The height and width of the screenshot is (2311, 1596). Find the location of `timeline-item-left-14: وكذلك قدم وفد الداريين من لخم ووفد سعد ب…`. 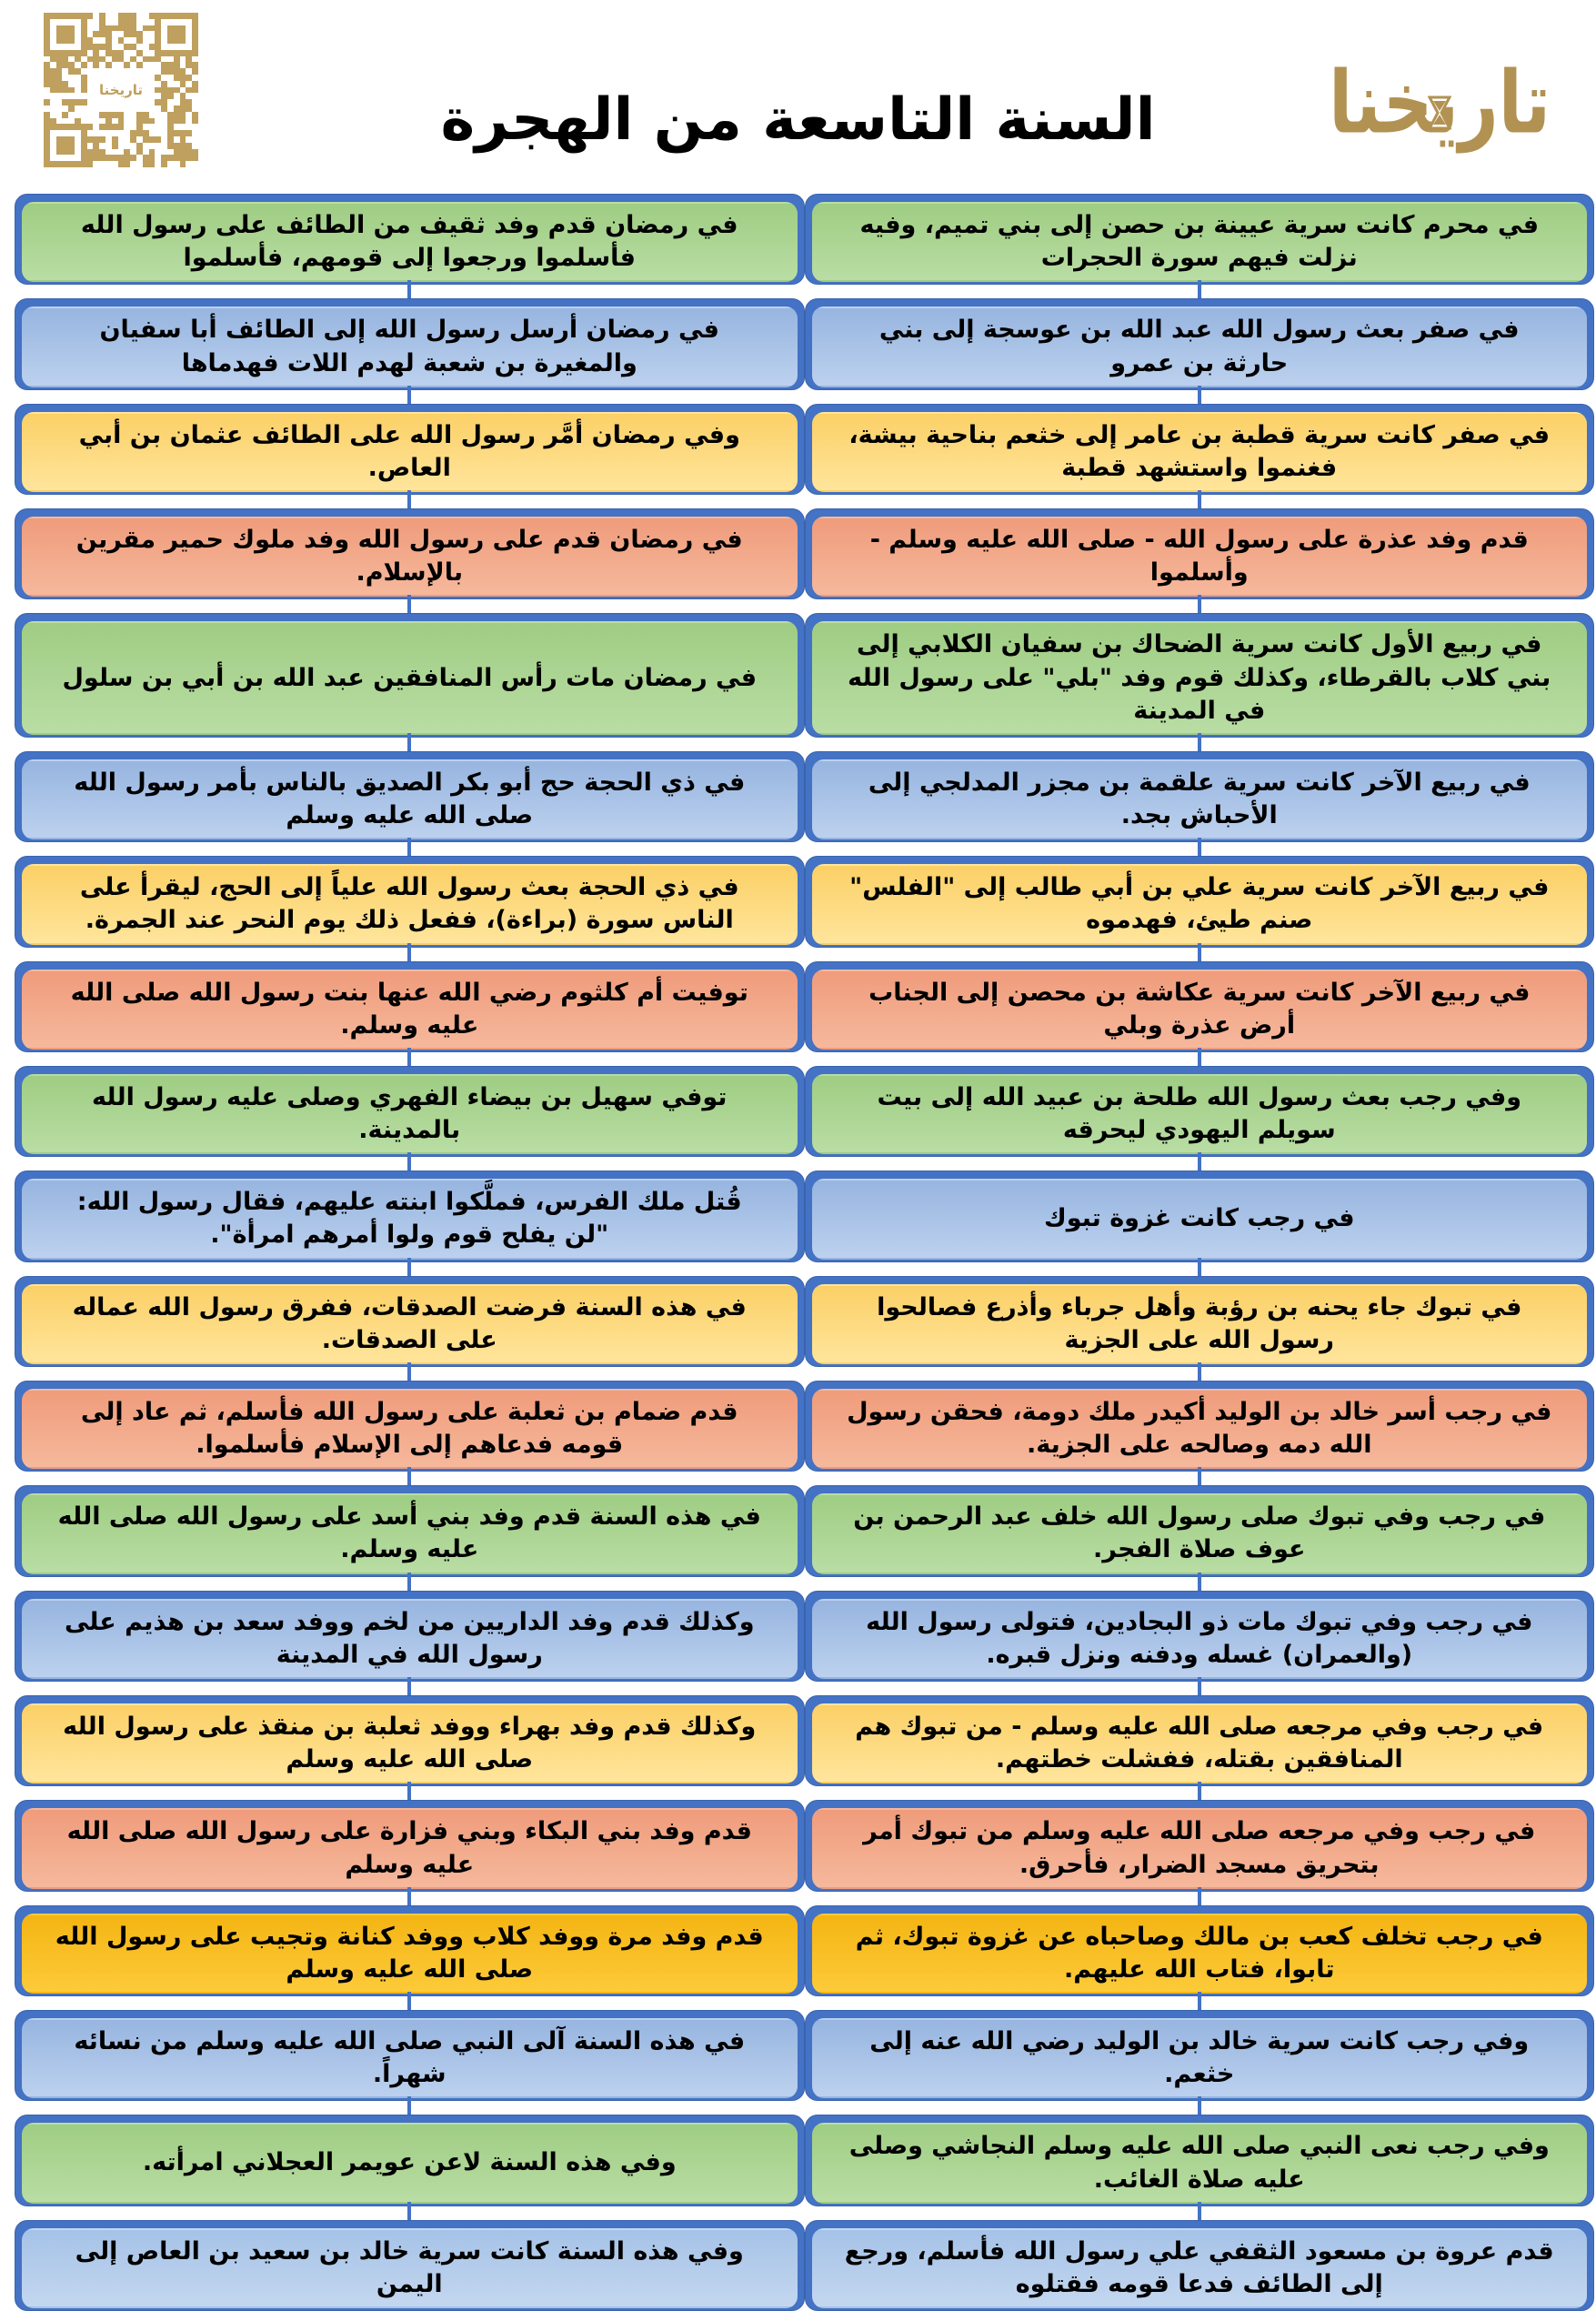

timeline-item-left-14: وكذلك قدم وفد الداريين من لخم ووفد سعد ب… is located at coordinates (410, 1627).